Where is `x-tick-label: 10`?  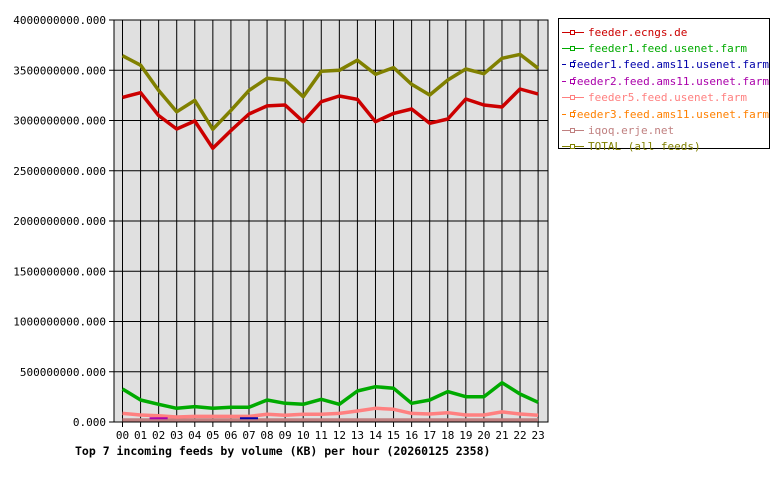 x-tick-label: 10 is located at coordinates (303, 435).